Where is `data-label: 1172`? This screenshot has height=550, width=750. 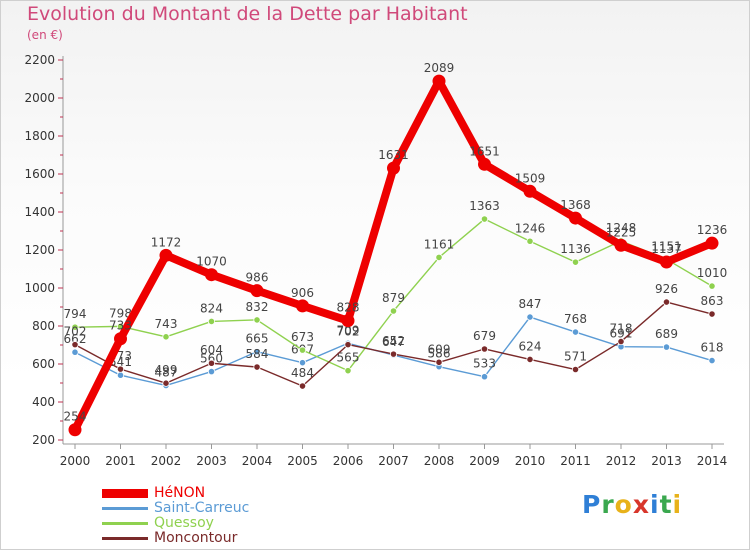 data-label: 1172 is located at coordinates (166, 242).